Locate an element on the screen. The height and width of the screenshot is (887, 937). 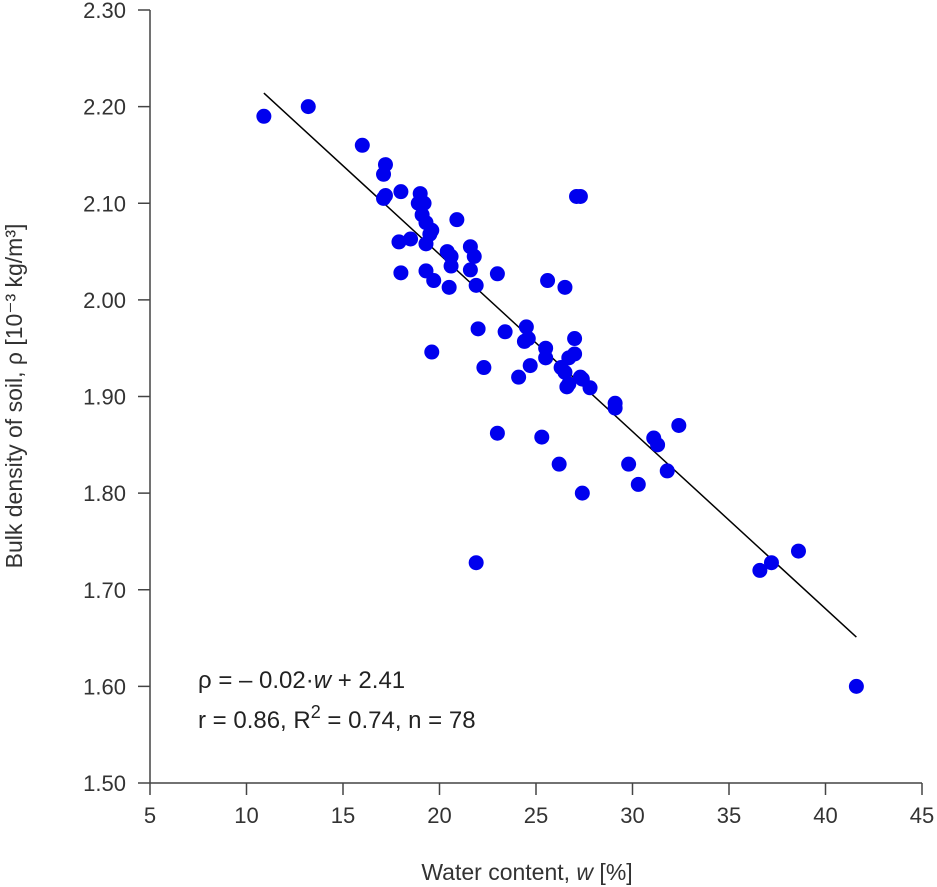
y-tick-label: 2.20 is located at coordinates (104, 107).